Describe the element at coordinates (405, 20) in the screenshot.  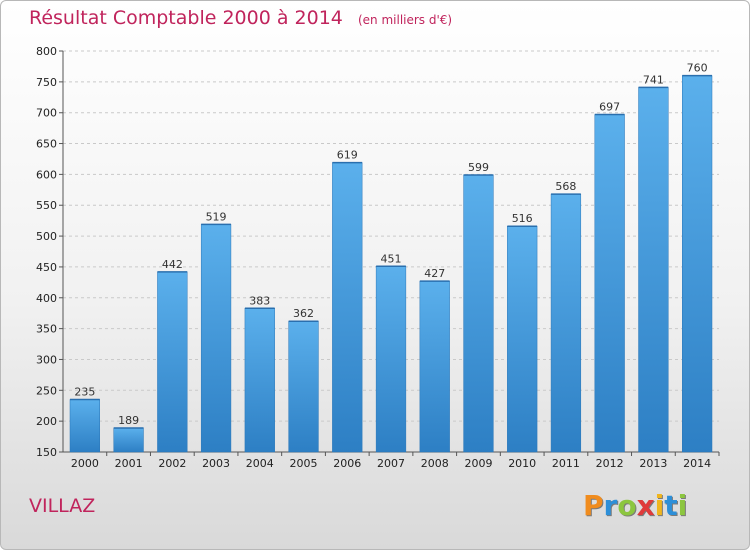
I see `chart-subtitle: (en milliers d'€)` at that location.